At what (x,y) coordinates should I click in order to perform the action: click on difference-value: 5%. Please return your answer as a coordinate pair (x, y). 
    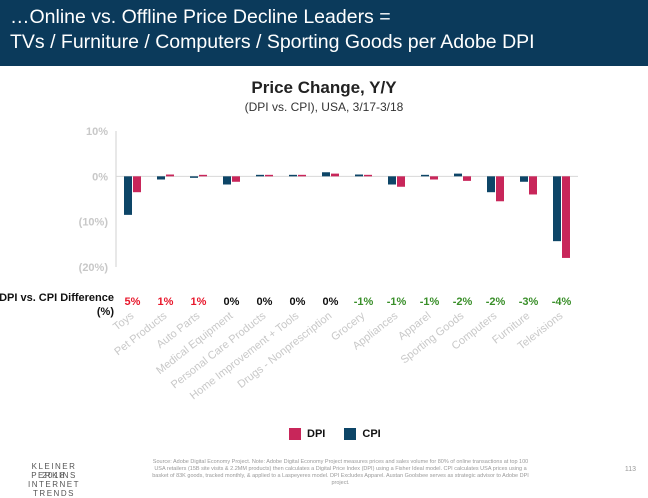
    Looking at the image, I should click on (133, 302).